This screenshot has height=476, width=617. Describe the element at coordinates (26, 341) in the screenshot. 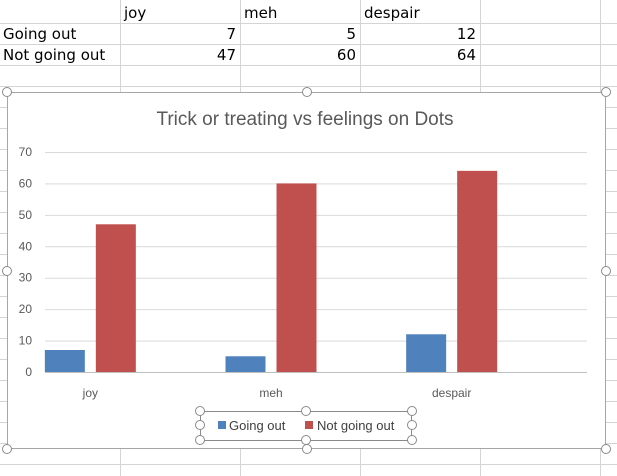

I see `y-tick-label: 10` at that location.